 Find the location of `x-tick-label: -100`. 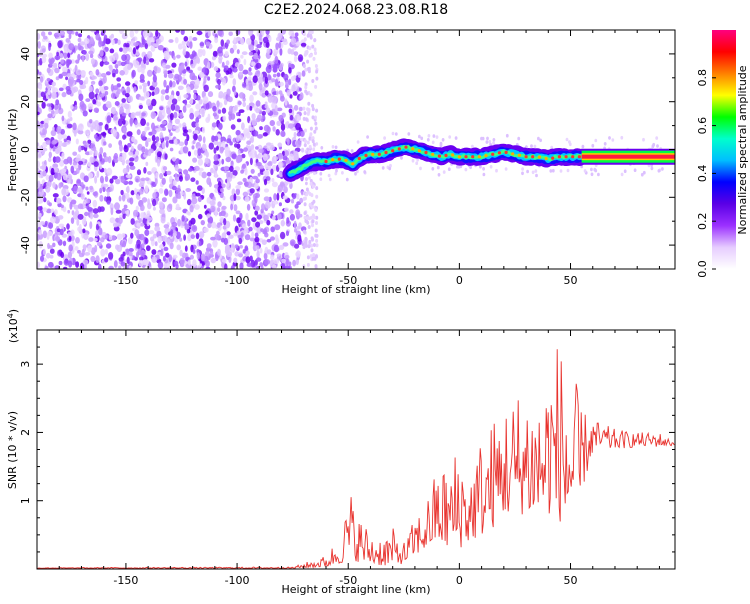

x-tick-label: -100 is located at coordinates (237, 580).